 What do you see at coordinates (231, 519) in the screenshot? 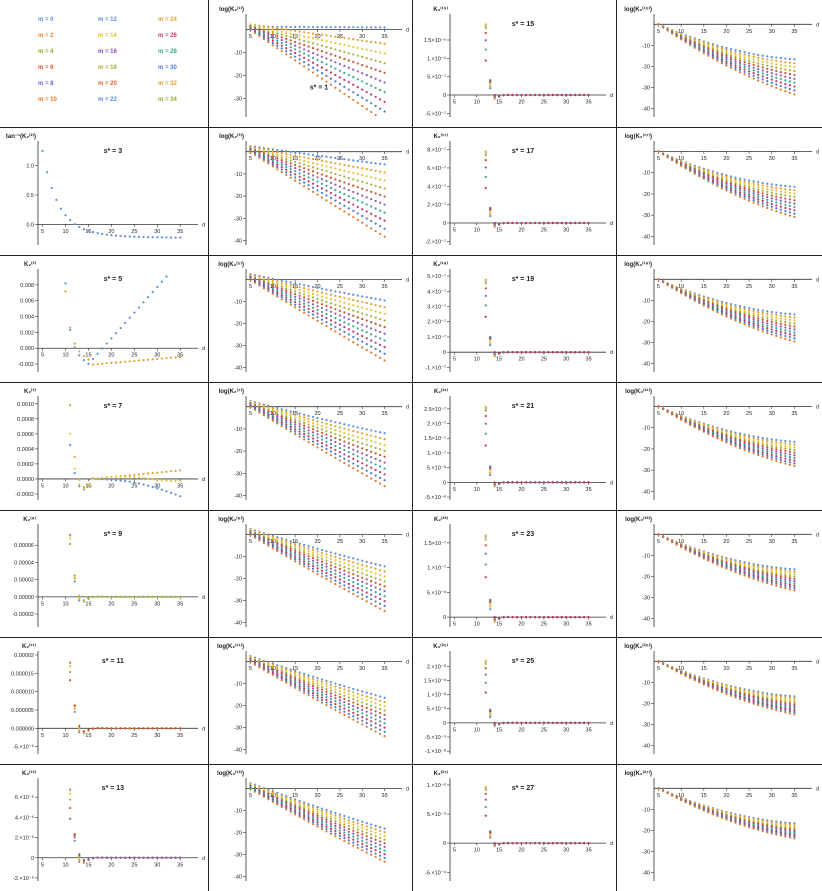
I see `y-axis-label: log(K₂⁽⁹⁾)` at bounding box center [231, 519].